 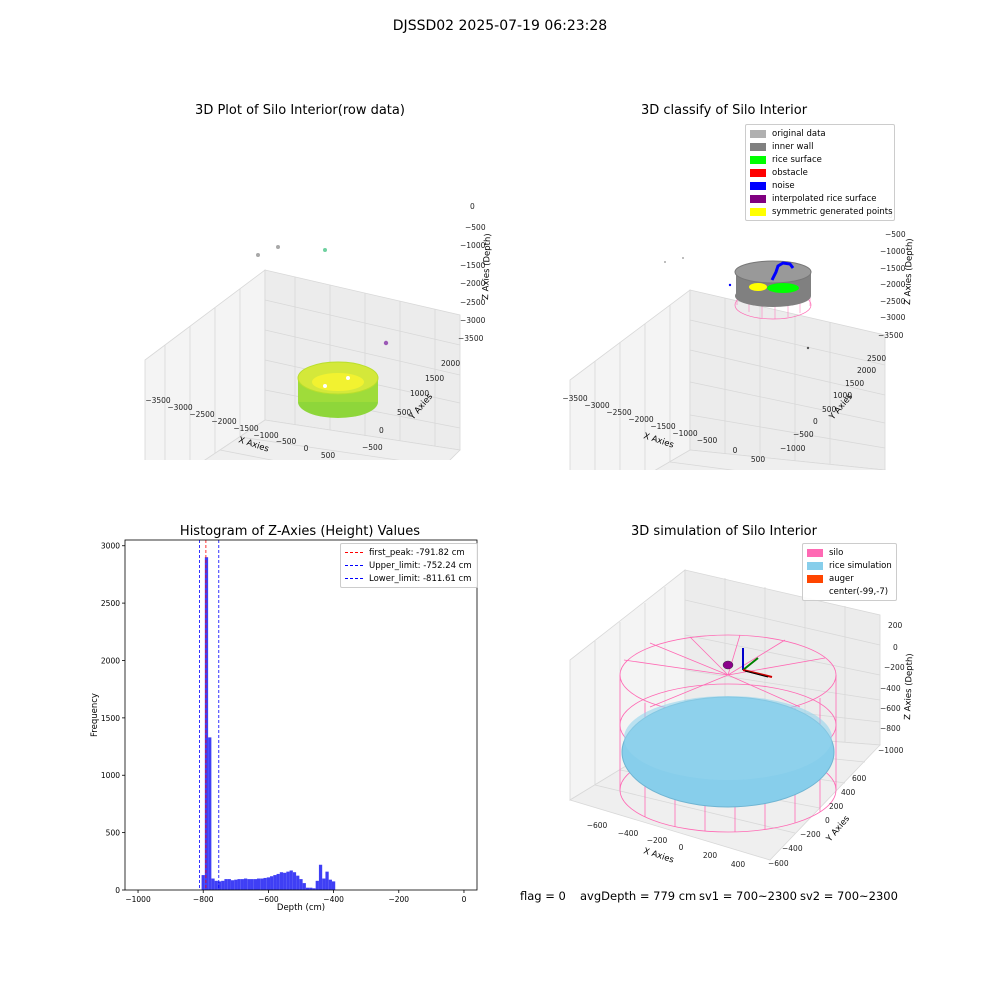 I want to click on simulation-auger, so click(x=728, y=665).